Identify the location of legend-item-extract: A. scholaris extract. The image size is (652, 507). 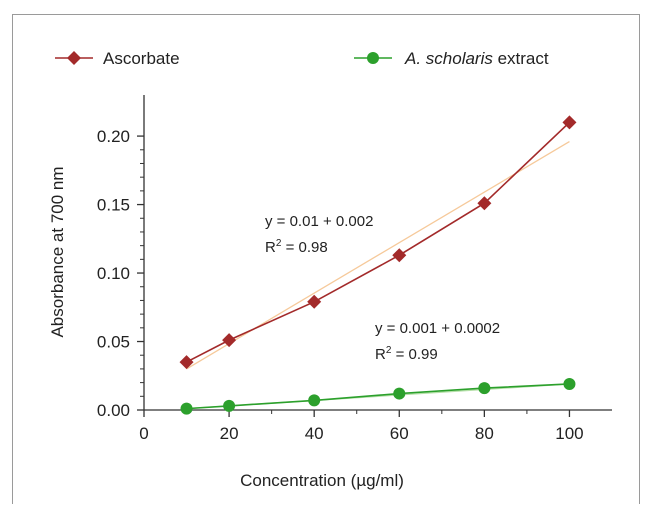
(451, 58).